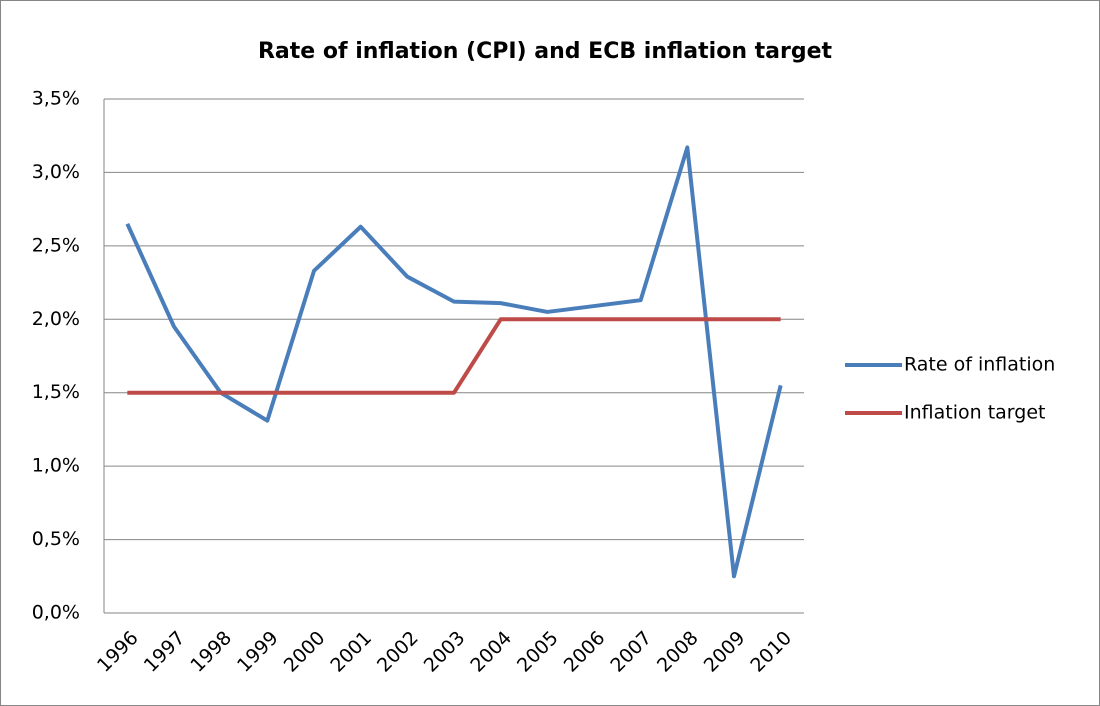  I want to click on y-tick-label: 2,5%, so click(56, 245).